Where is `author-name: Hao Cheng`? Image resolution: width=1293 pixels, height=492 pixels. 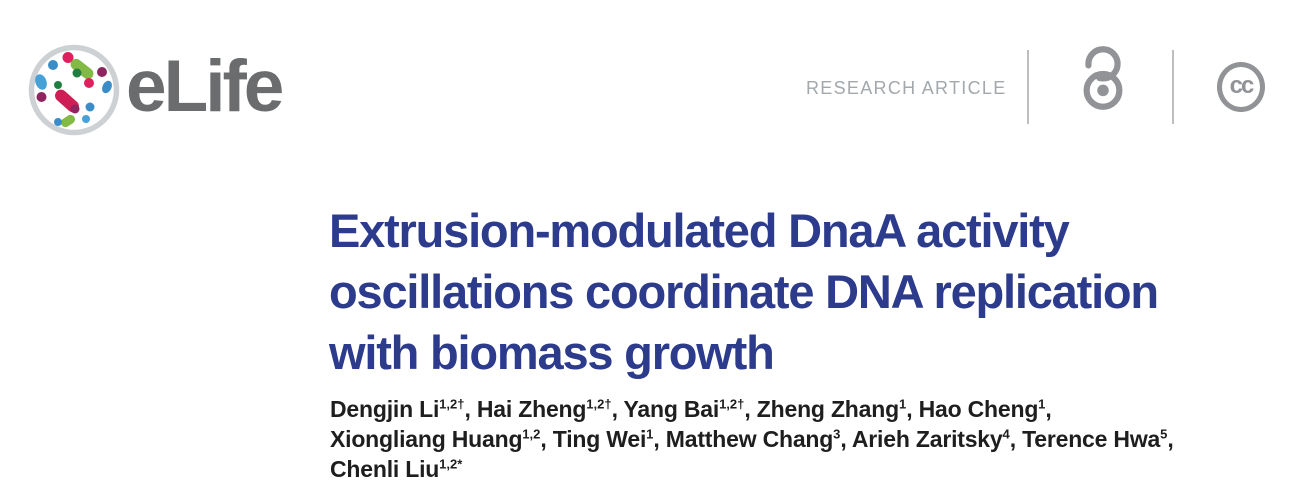 author-name: Hao Cheng is located at coordinates (978, 409).